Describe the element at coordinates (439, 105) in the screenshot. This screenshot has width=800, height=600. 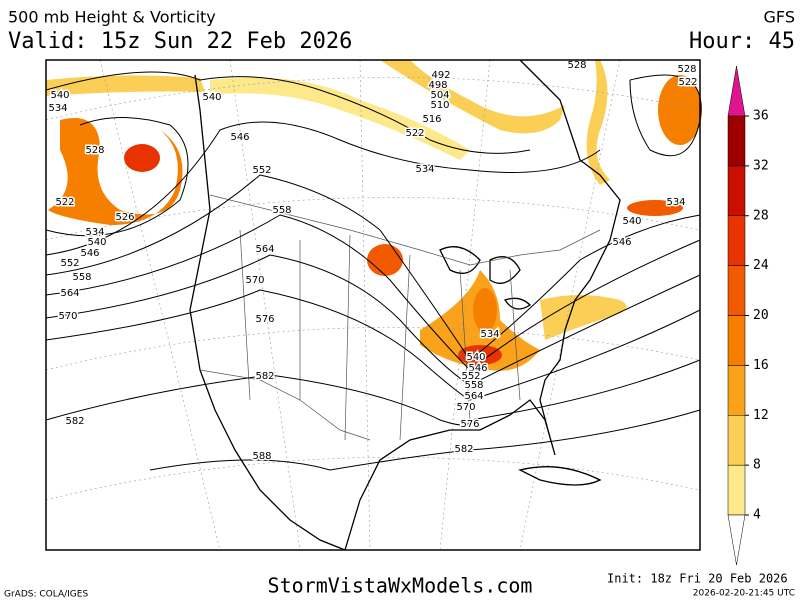
I see `contour-label: 510` at that location.